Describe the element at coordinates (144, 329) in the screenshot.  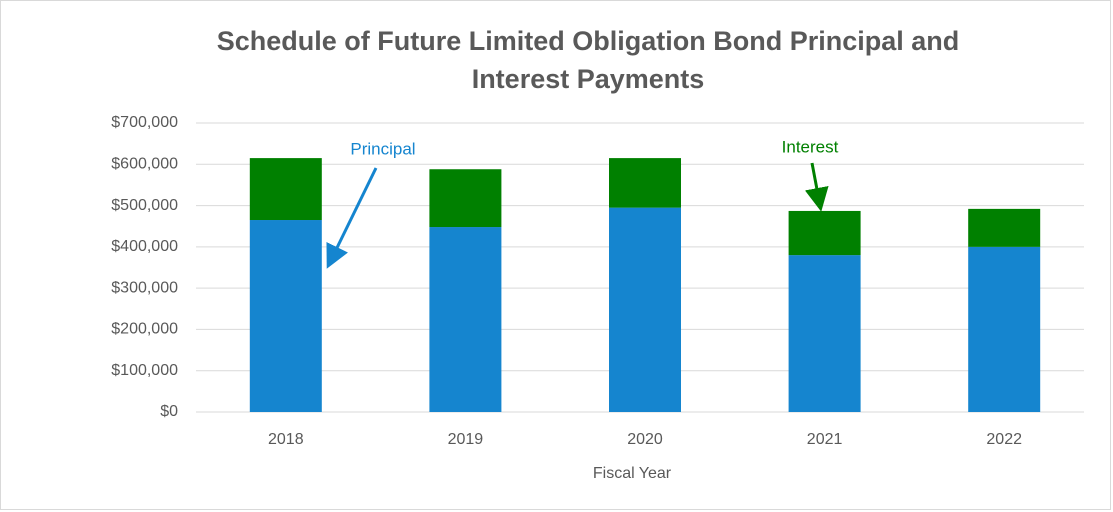
I see `y-tick-label: $200,000` at that location.